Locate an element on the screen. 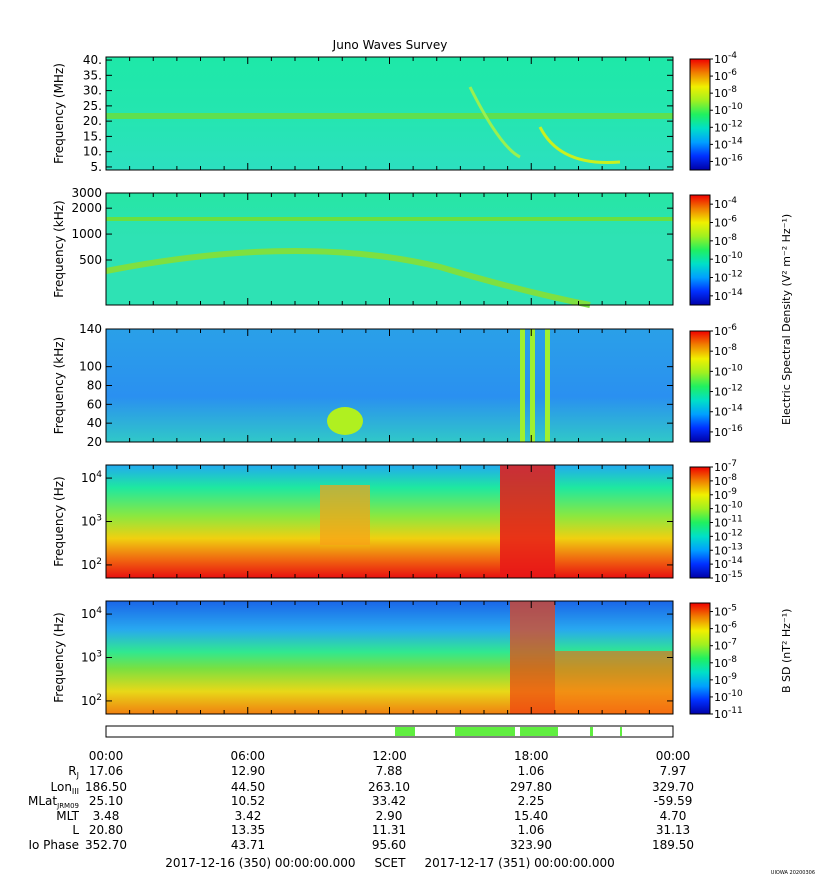  ephemeris-value: 263.10 is located at coordinates (389, 787).